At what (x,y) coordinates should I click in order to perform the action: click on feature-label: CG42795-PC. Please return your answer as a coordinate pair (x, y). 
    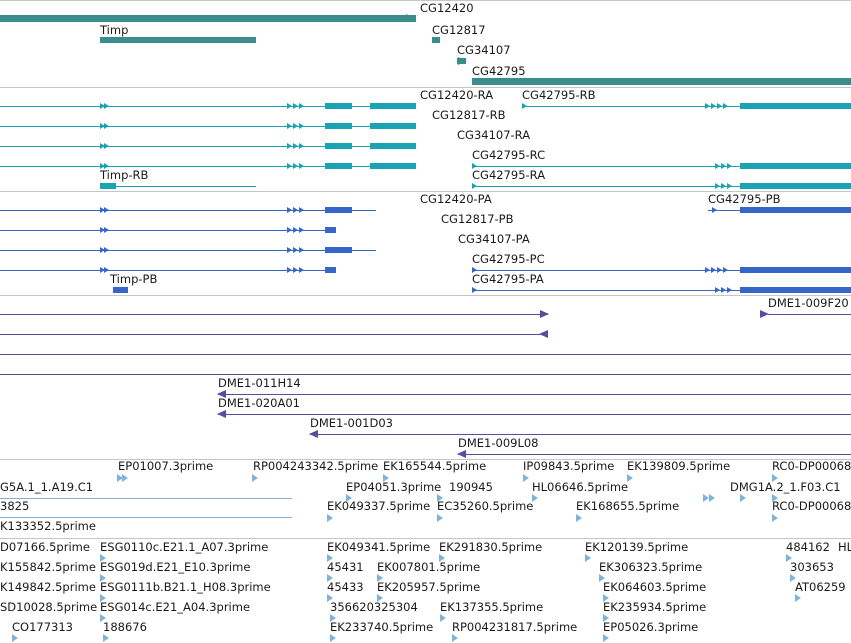
    Looking at the image, I should click on (508, 259).